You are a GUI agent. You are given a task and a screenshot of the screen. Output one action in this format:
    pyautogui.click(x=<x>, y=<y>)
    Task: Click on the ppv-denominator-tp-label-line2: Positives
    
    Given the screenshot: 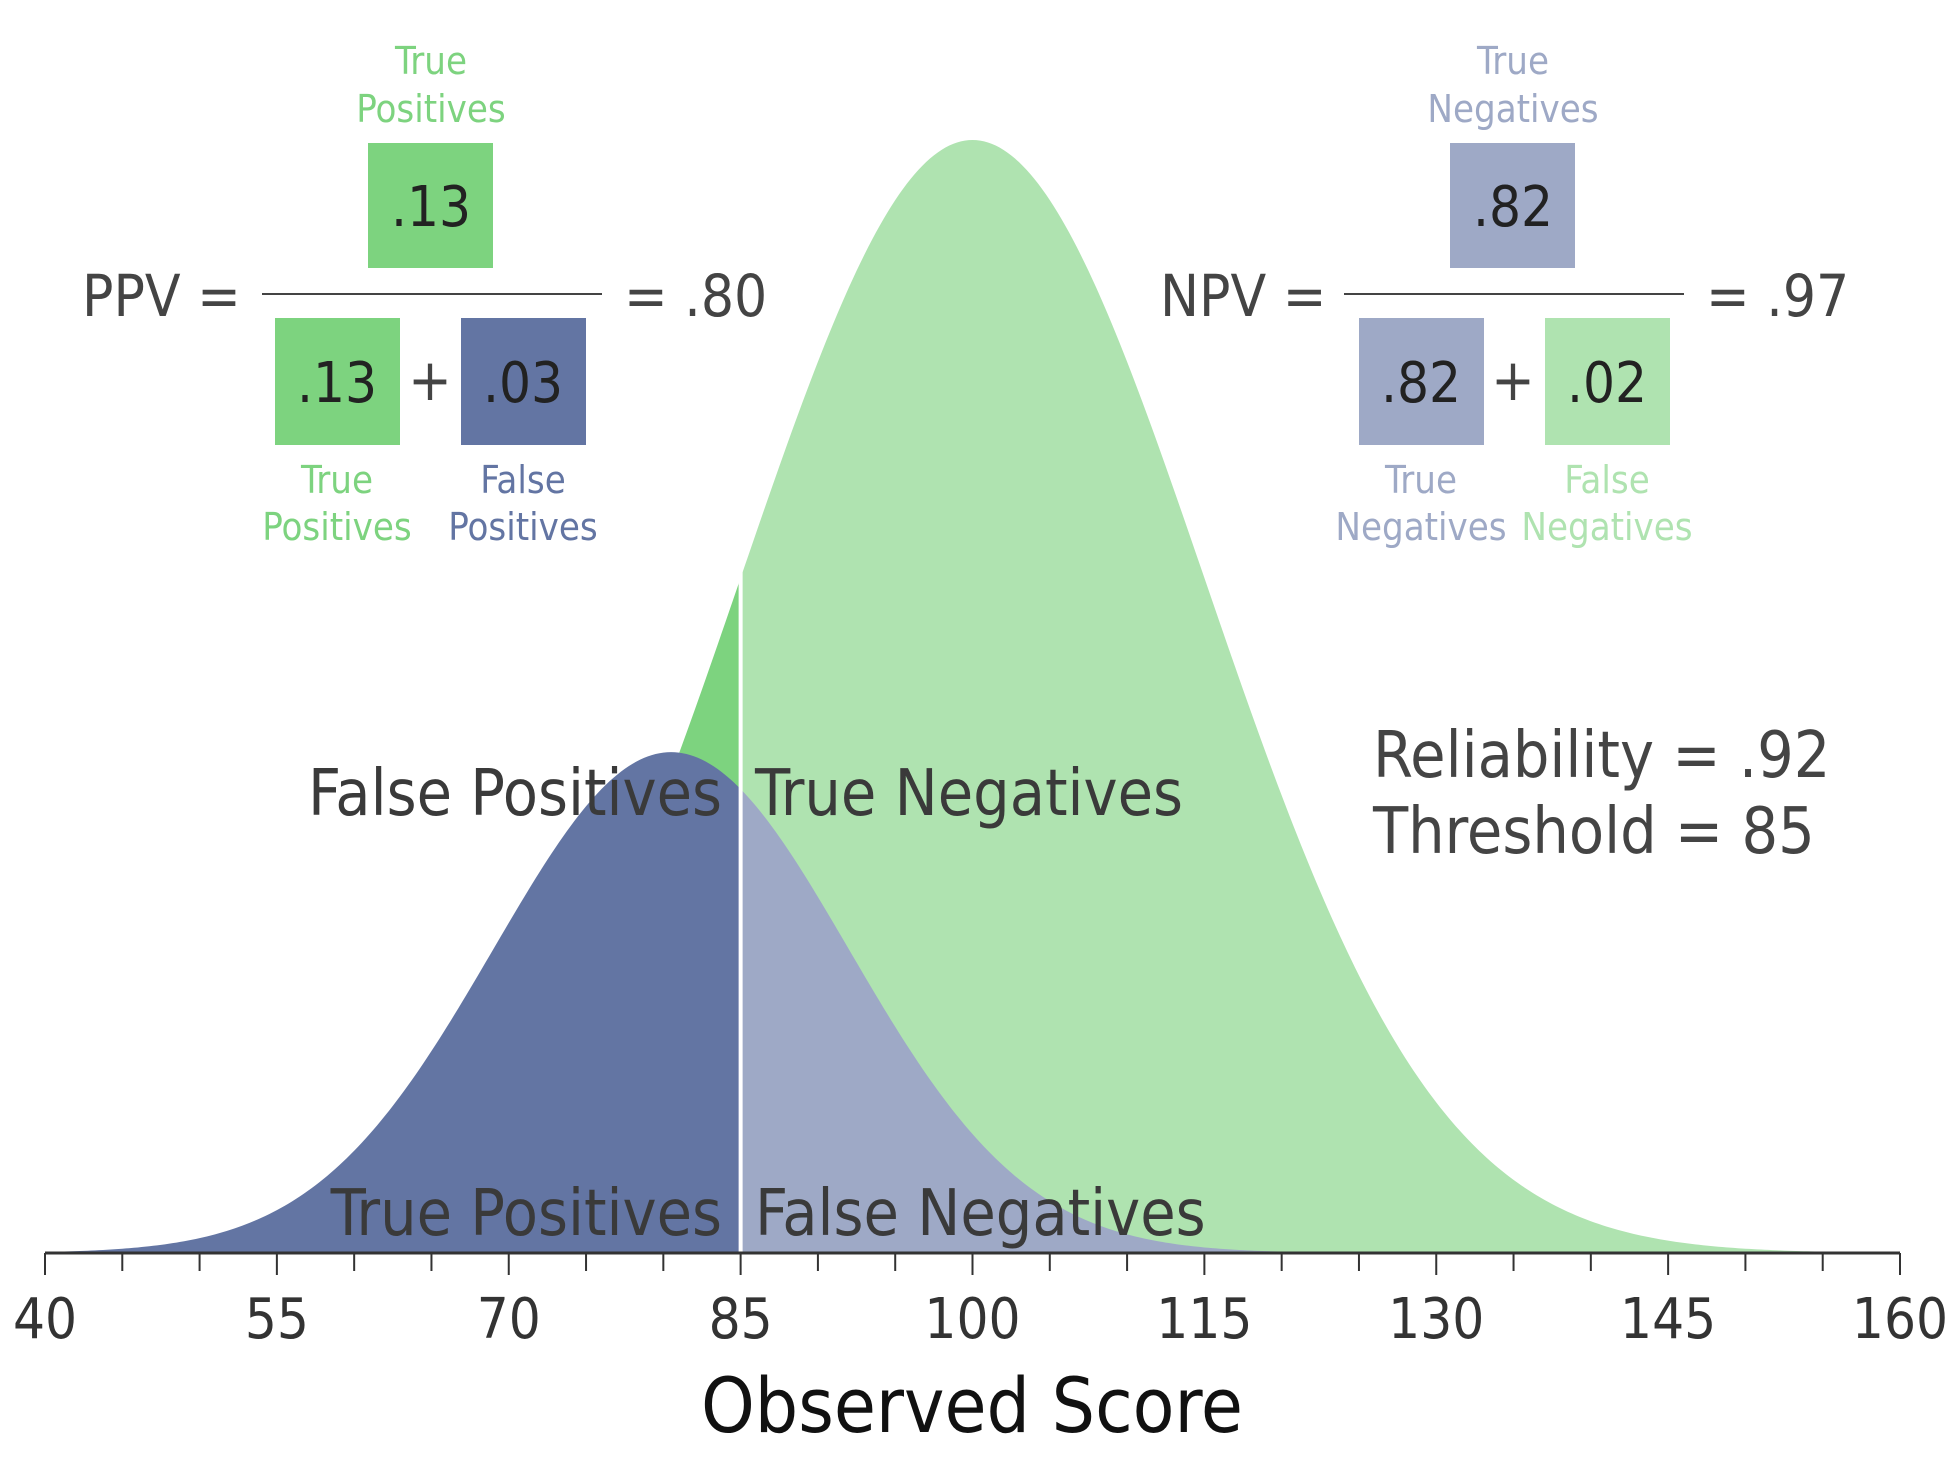 What is the action you would take?
    pyautogui.click(x=336, y=527)
    